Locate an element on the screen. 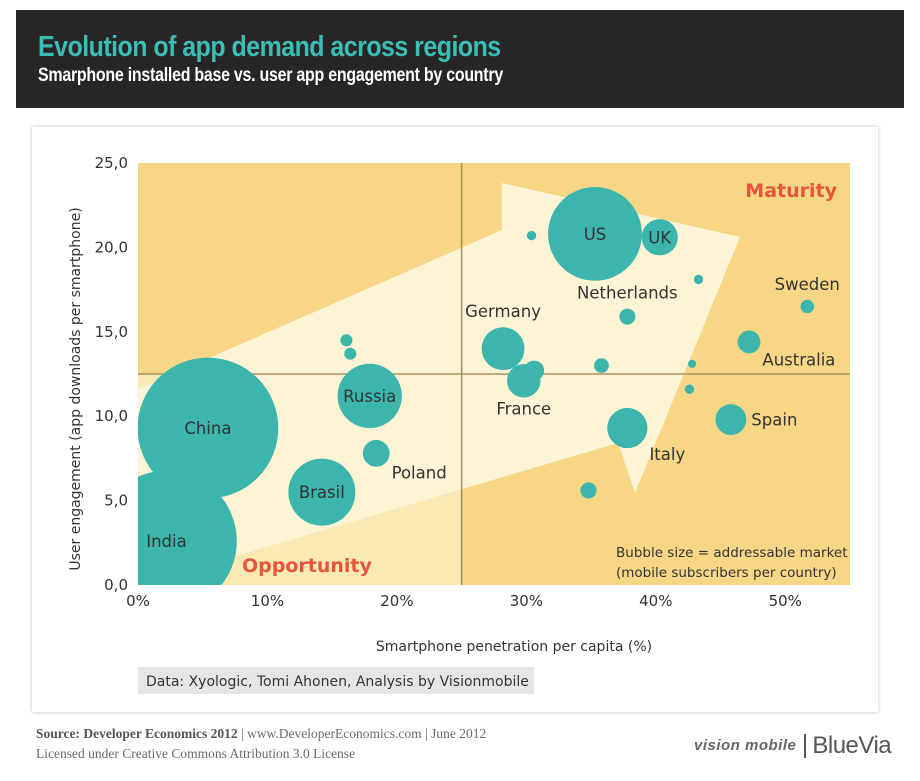  bubble-poland is located at coordinates (376, 453).